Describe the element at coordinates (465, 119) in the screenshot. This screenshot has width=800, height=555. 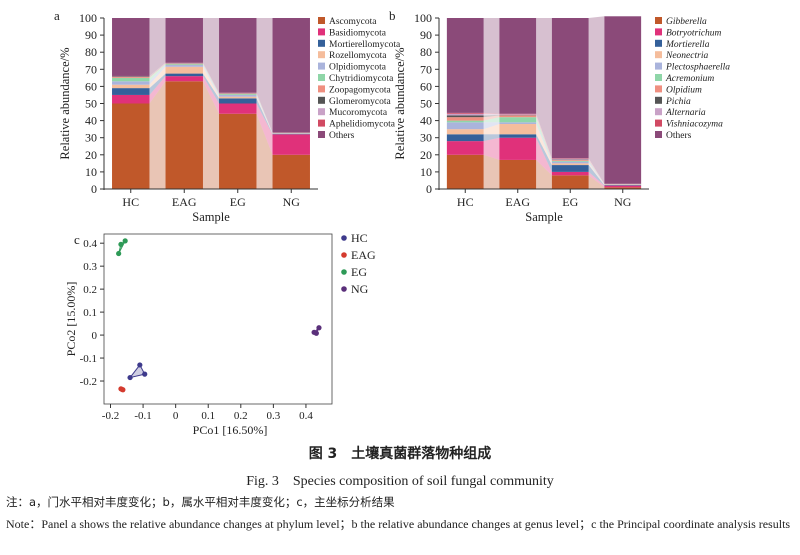
I see `panel-b-bar-olpidium-hc` at that location.